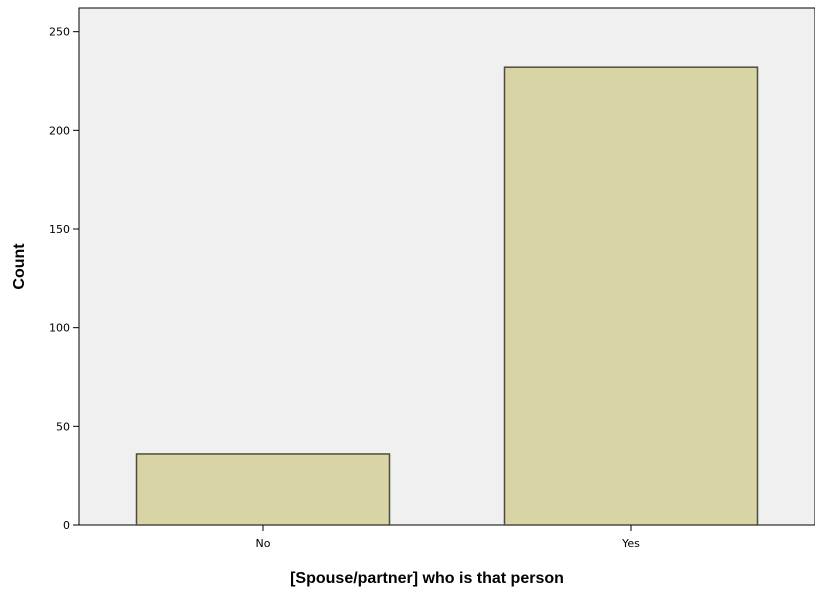  Describe the element at coordinates (263, 543) in the screenshot. I see `x-tick-label-no: No` at that location.